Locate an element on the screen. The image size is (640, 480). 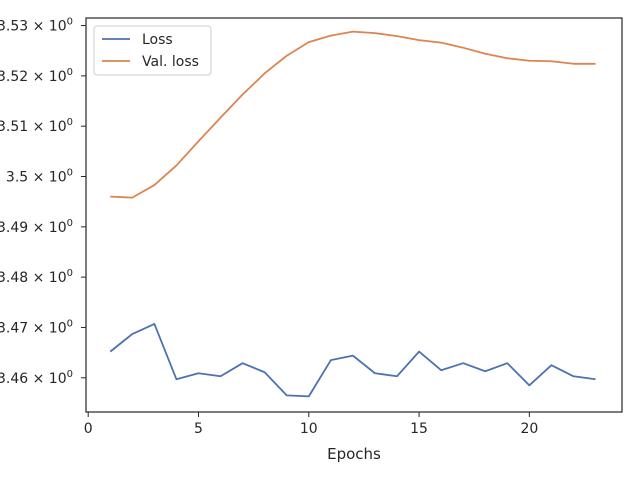
x-axis: 0 5 10 15 20 is located at coordinates (311, 424).